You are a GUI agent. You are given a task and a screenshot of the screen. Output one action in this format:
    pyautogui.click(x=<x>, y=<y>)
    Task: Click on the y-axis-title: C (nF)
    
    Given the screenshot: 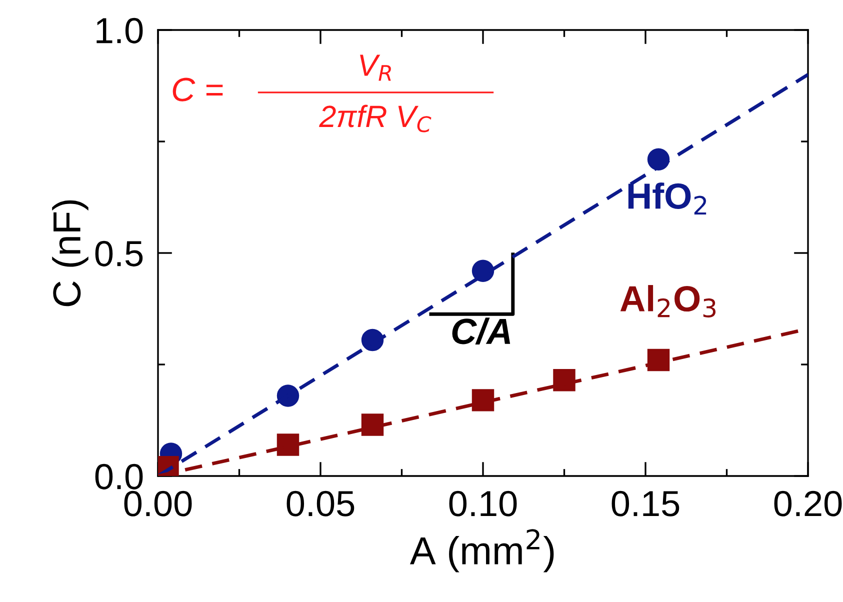 What is the action you would take?
    pyautogui.click(x=70, y=253)
    